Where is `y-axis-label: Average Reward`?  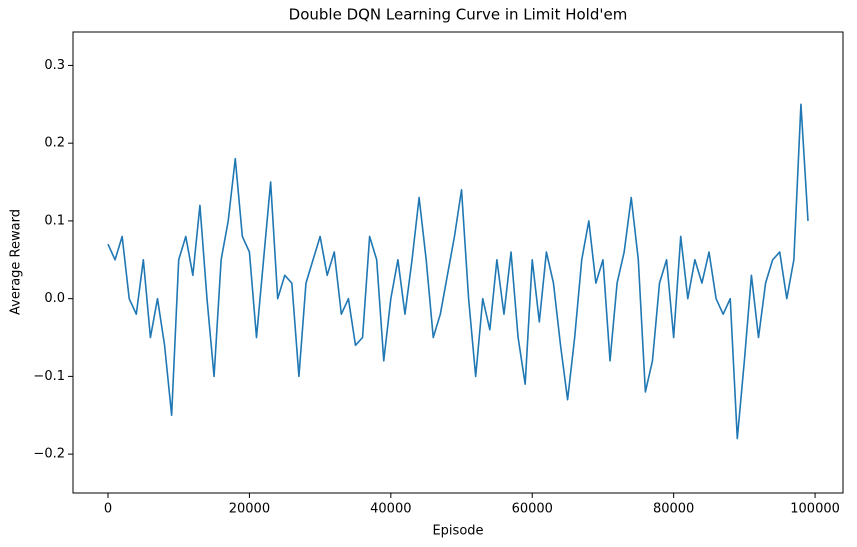 y-axis-label: Average Reward is located at coordinates (16, 262).